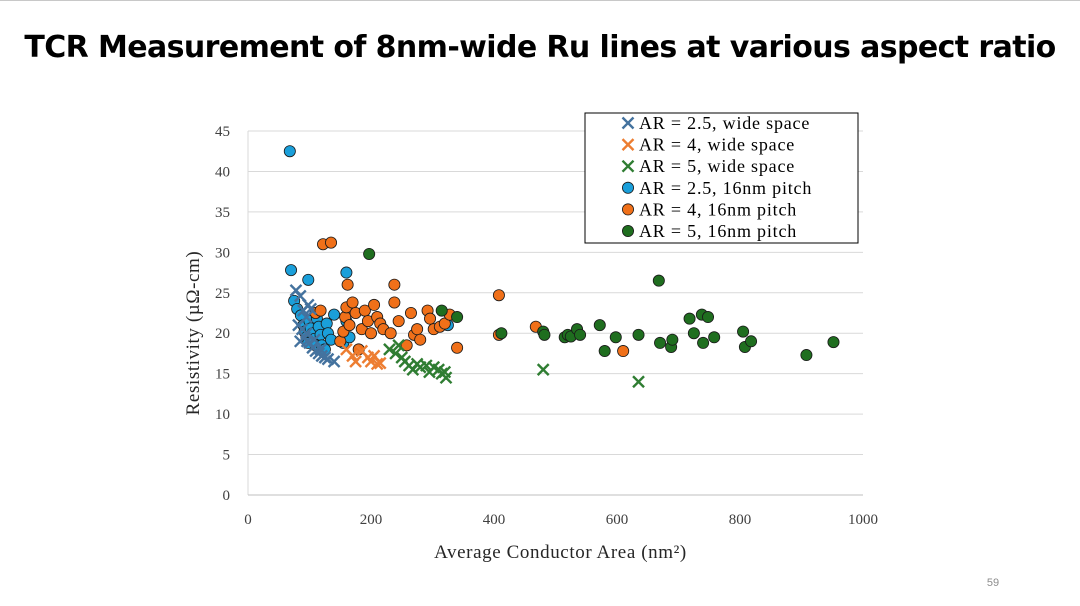 Image resolution: width=1080 pixels, height=606 pixels. I want to click on legend-box, so click(721, 178).